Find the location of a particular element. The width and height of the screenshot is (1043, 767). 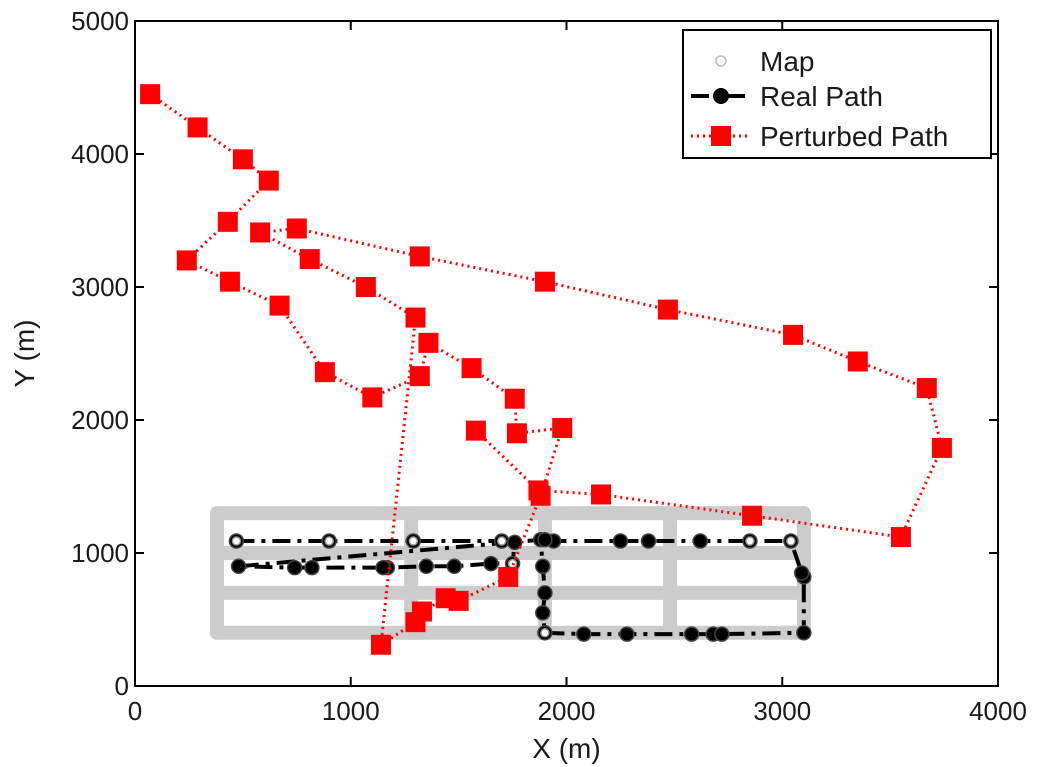

legend-perturbed-path-label: Perturbed Path is located at coordinates (854, 136).